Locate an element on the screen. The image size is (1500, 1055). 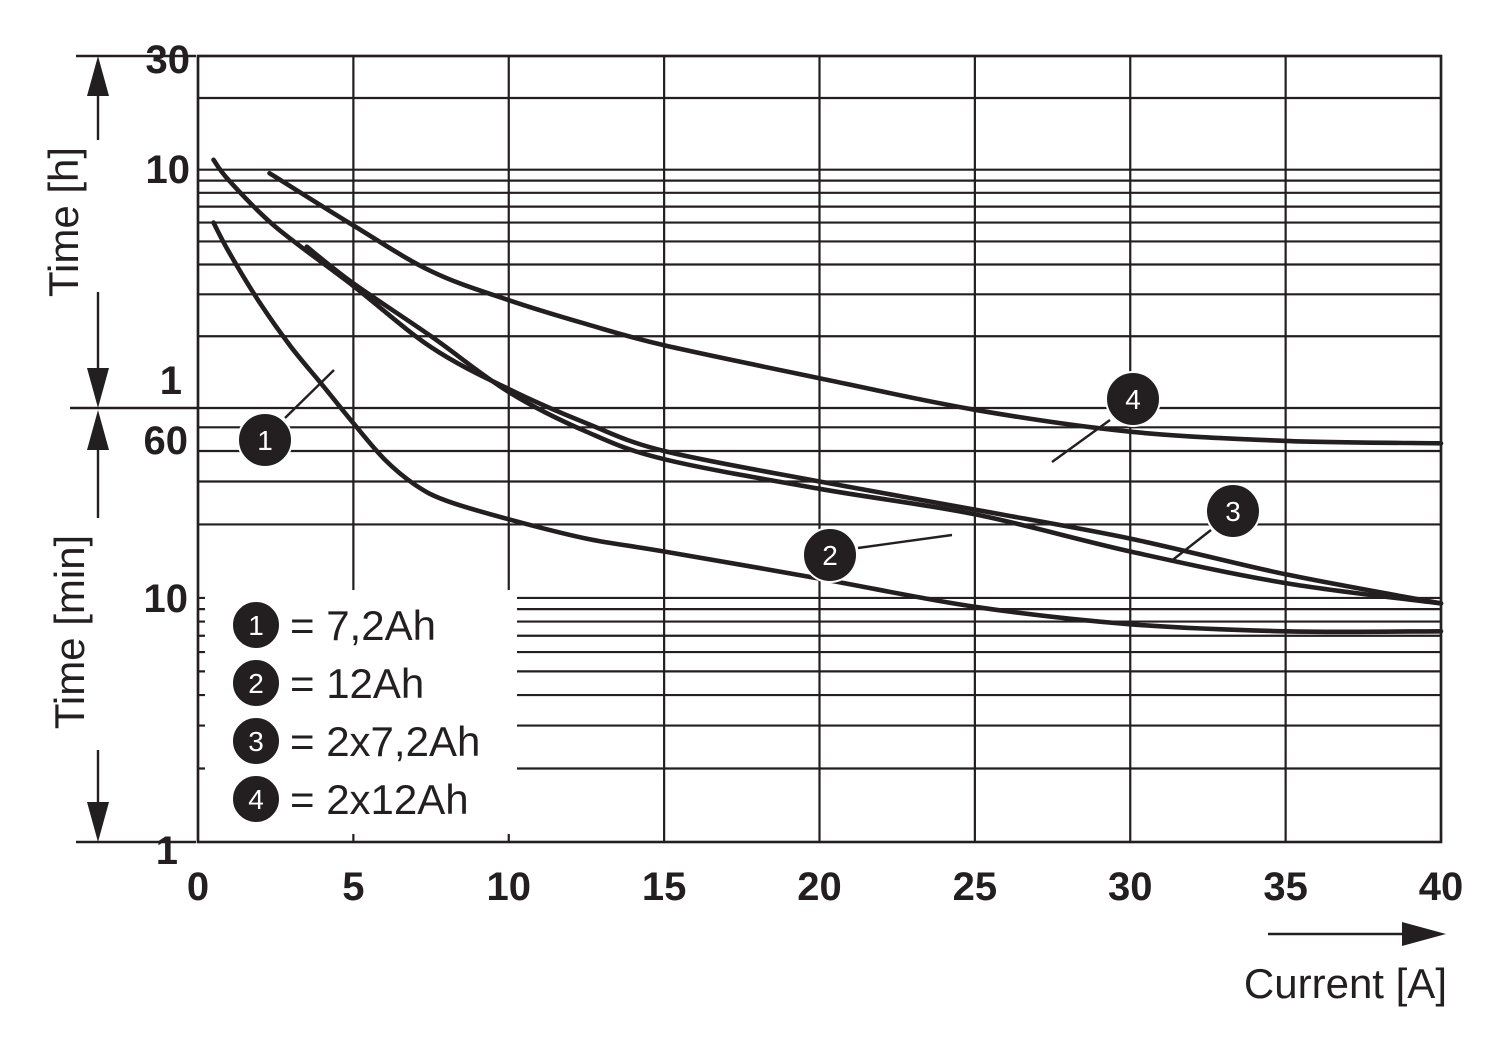
legend-badge-number: 2 is located at coordinates (256, 683).